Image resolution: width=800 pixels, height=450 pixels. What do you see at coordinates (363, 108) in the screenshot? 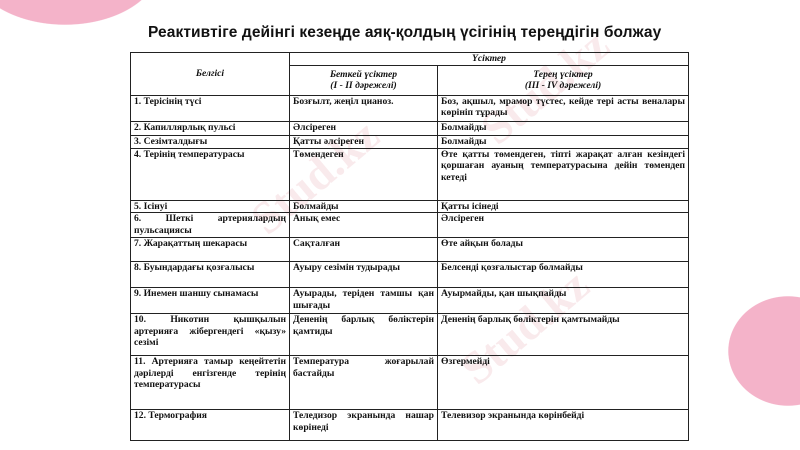
I see `cell-superficial: Бозғылт, жеңіл цианоз.` at bounding box center [363, 108].